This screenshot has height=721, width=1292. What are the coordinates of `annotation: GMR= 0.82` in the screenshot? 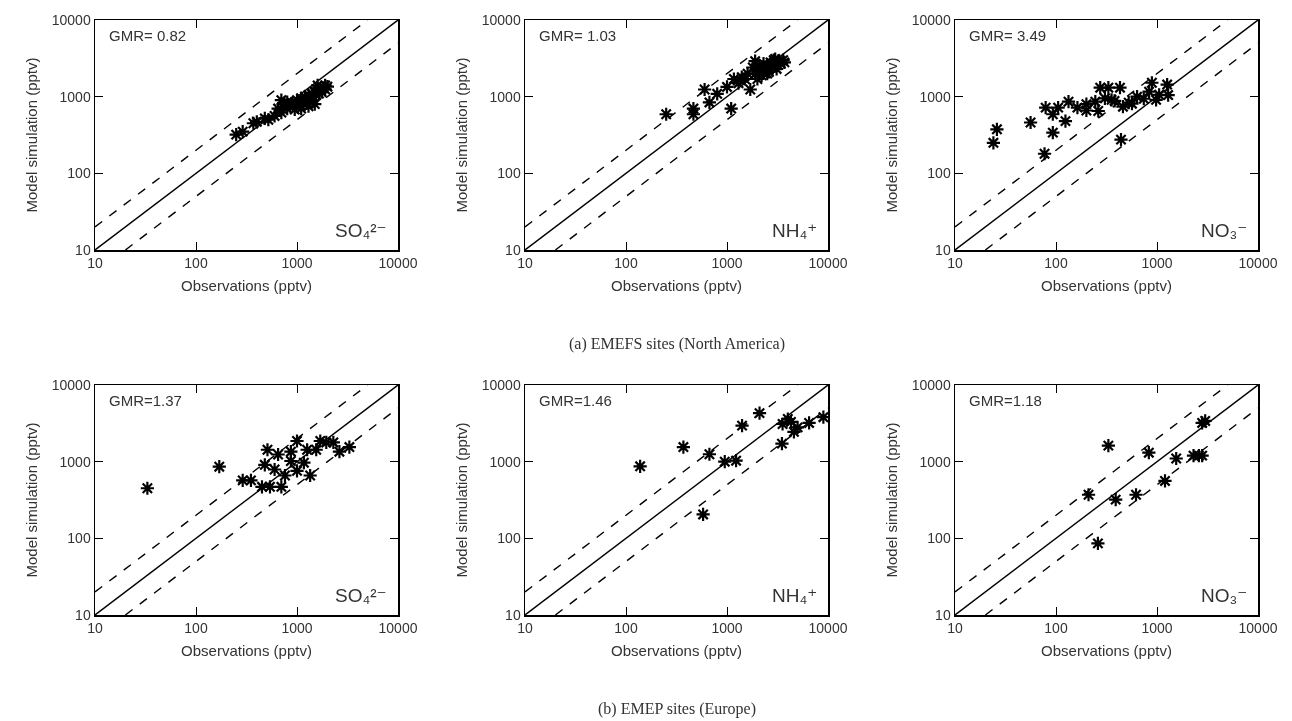 It's located at (148, 35).